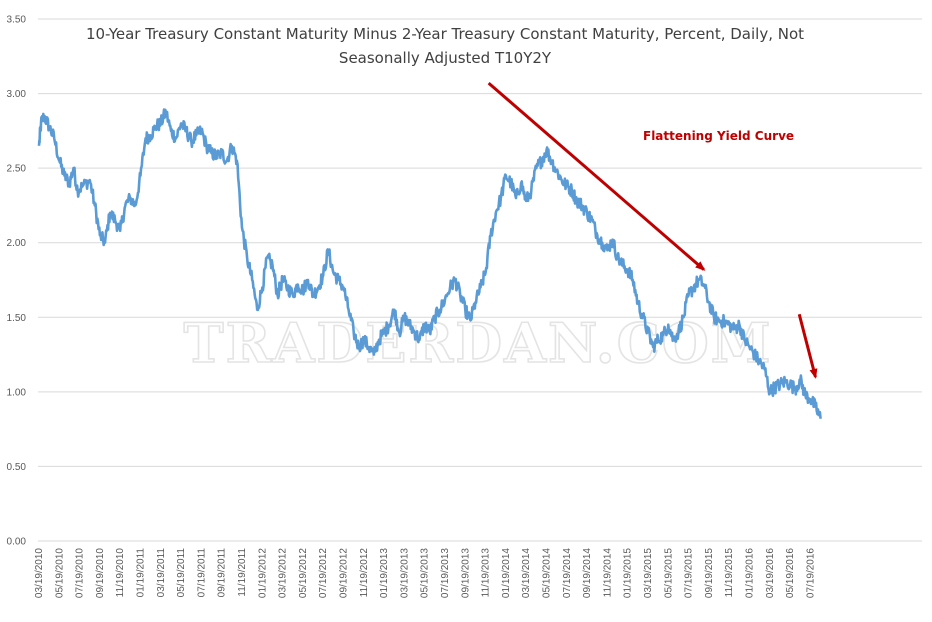  I want to click on y-tick-label: 0.50, so click(17, 467).